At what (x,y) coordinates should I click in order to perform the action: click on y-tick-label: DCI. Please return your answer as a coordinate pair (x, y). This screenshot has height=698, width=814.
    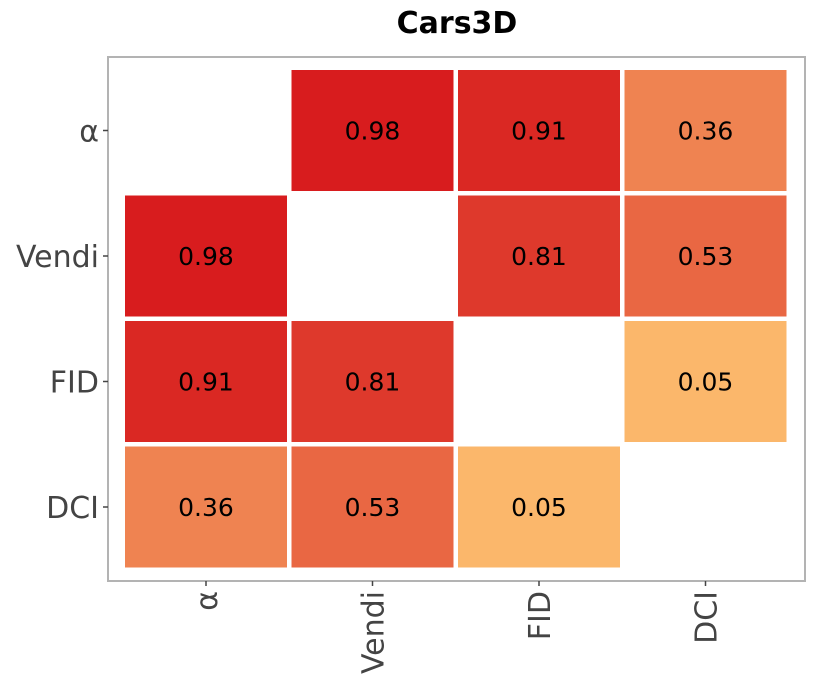
    Looking at the image, I should click on (72, 508).